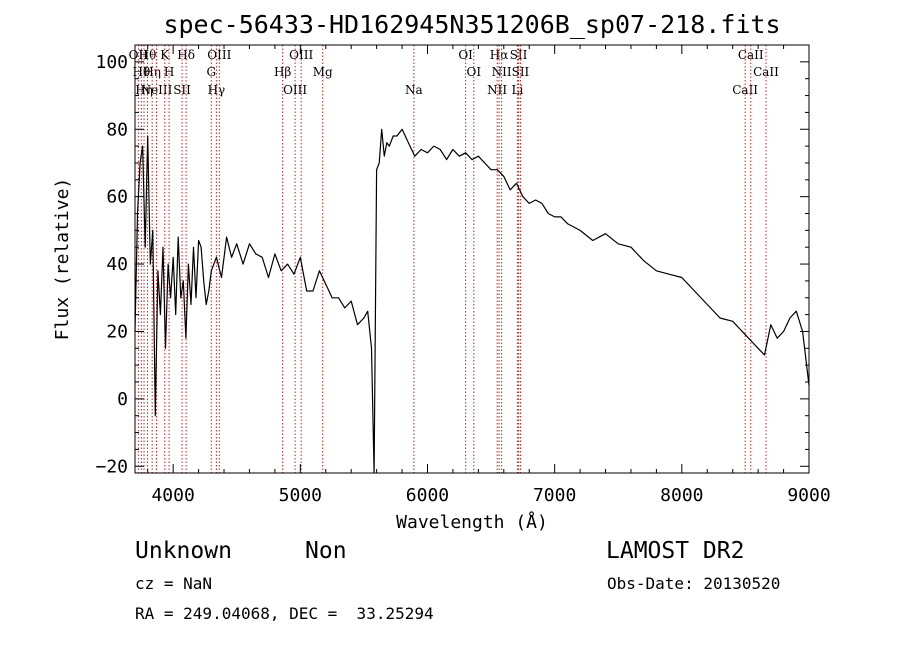 This screenshot has width=900, height=649. Describe the element at coordinates (111, 62) in the screenshot. I see `y-tick-label: 100` at that location.